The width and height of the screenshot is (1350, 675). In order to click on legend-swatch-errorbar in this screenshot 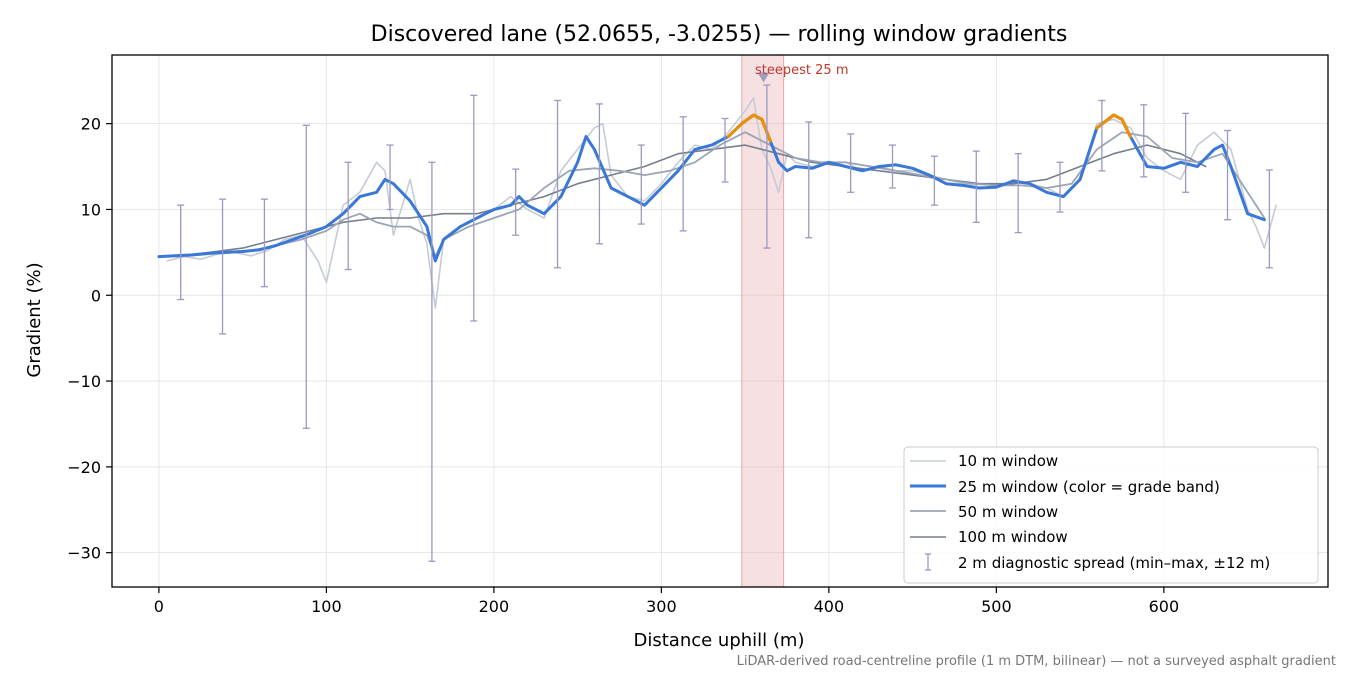, I will do `click(928, 562)`.